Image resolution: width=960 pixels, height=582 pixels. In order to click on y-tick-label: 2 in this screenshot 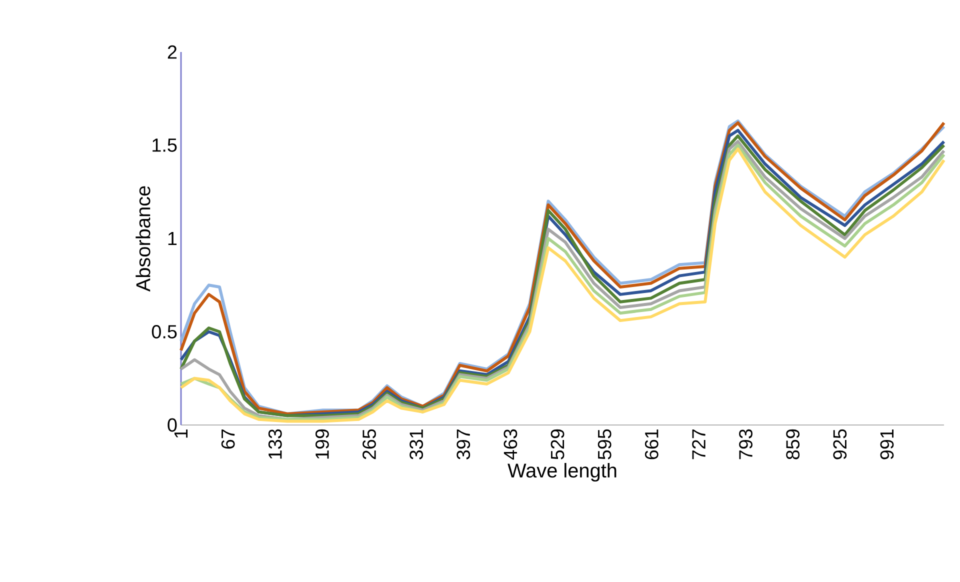, I will do `click(172, 52)`.